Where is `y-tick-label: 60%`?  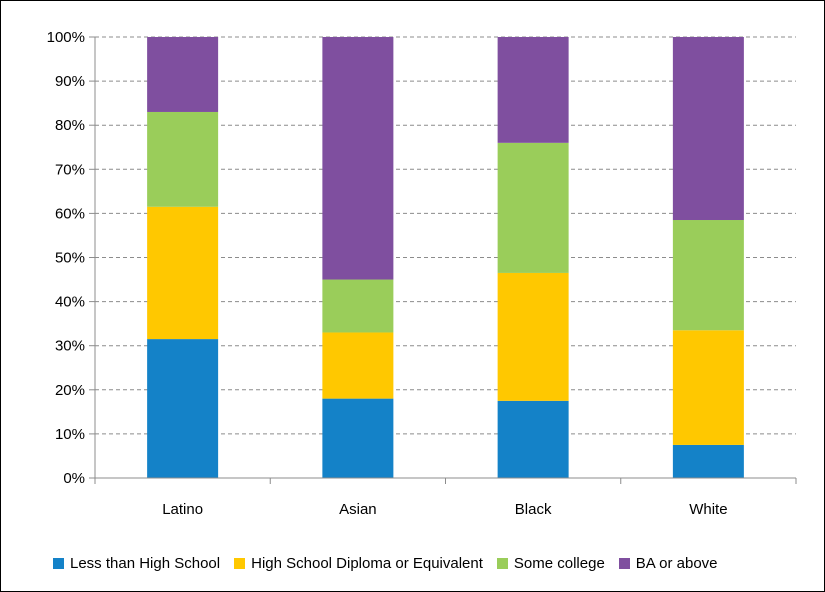
y-tick-label: 60% is located at coordinates (70, 213).